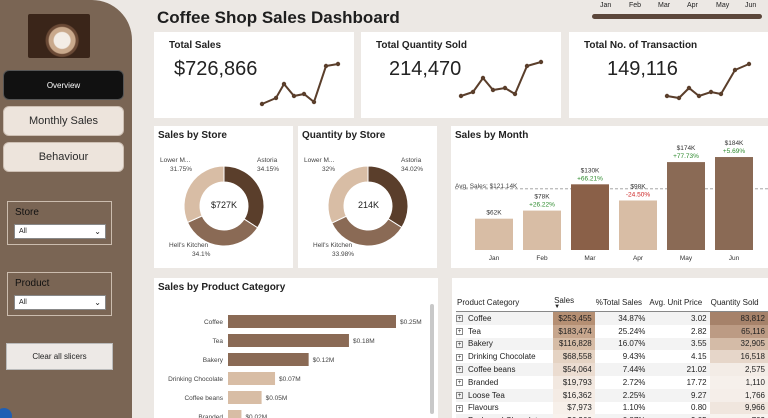 The width and height of the screenshot is (768, 418). Describe the element at coordinates (612, 416) in the screenshot. I see `table-row: +Packaged Chocolate$6,3600.87%9.05703` at that location.